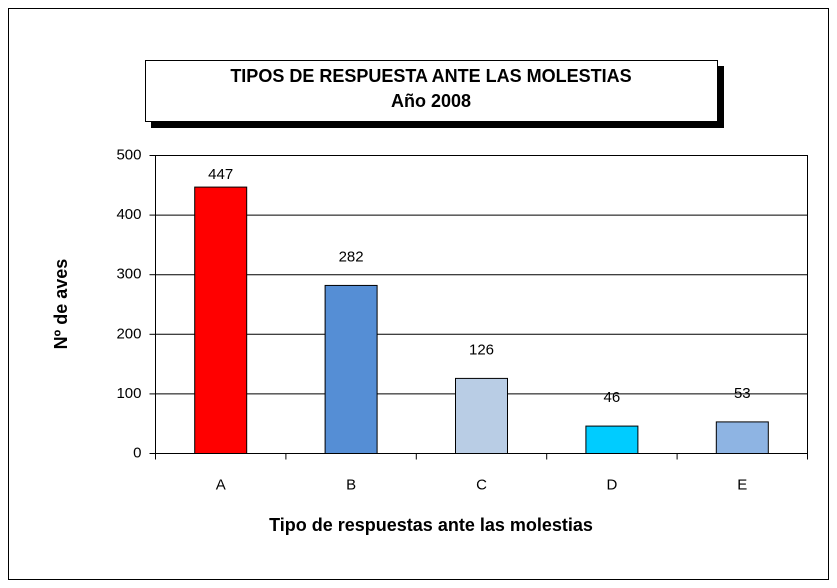 The width and height of the screenshot is (837, 588). Describe the element at coordinates (351, 484) in the screenshot. I see `x-tick-label: B` at that location.